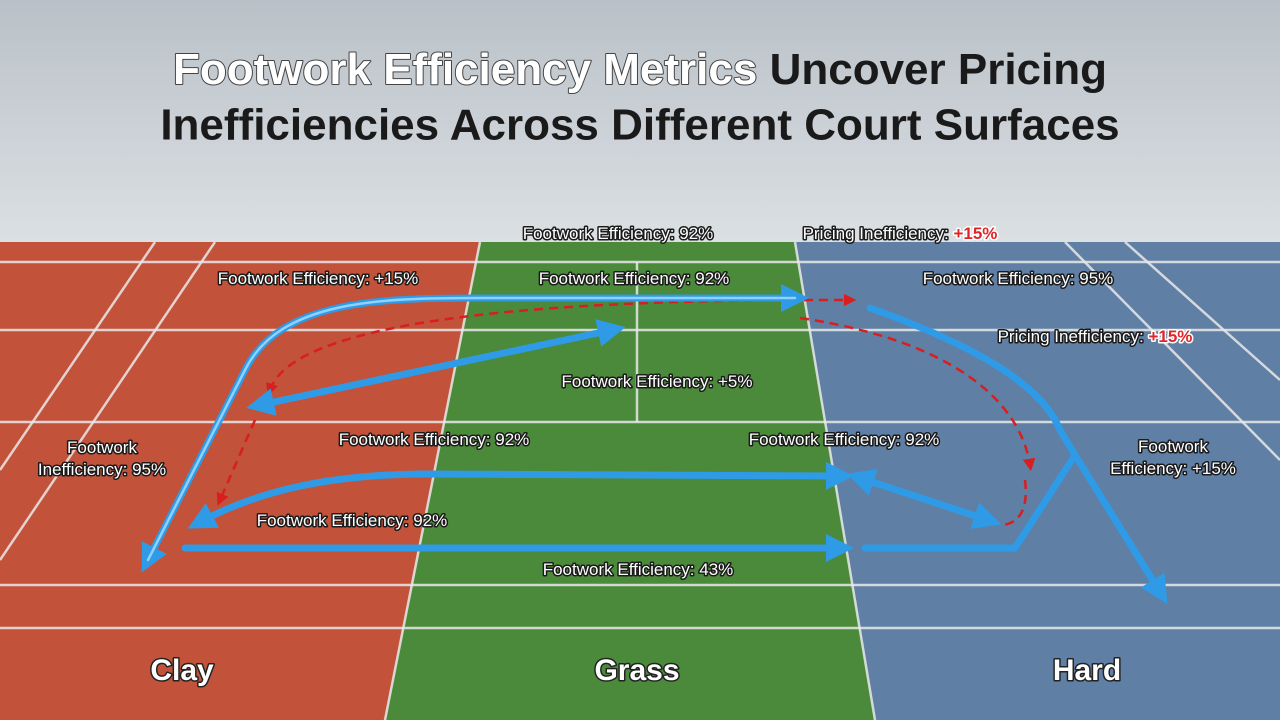 This screenshot has width=1280, height=720. I want to click on annotation-text: Inefficiency: 95%, so click(102, 469).